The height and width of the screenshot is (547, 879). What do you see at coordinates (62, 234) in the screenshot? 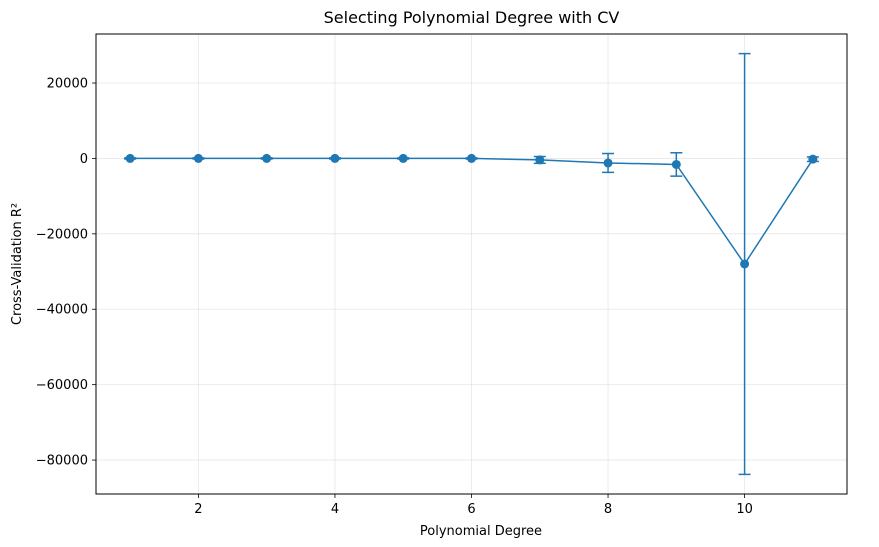
I see `y-tick-label: −20000` at bounding box center [62, 234].